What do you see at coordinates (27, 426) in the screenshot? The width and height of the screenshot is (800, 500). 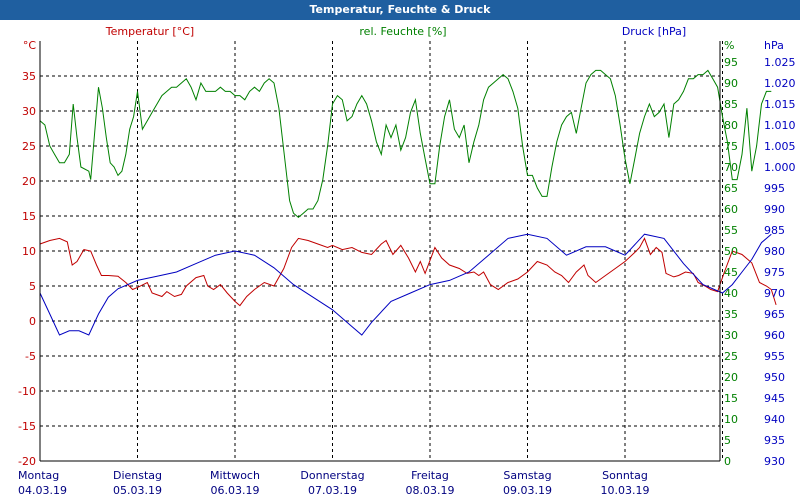 I see `temperature-tick-label: -15` at bounding box center [27, 426].